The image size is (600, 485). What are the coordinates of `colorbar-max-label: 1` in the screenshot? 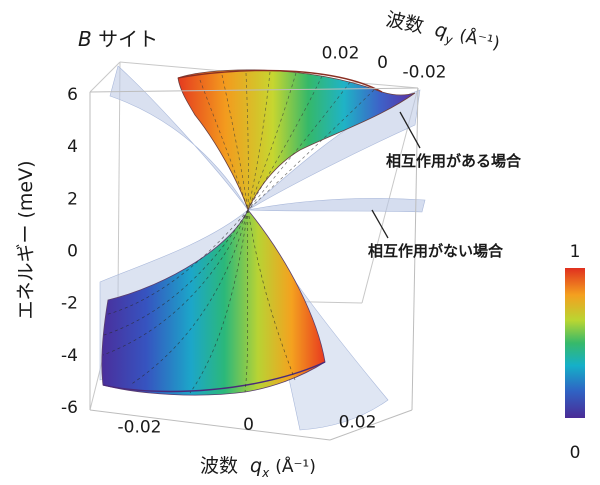 It's located at (575, 252).